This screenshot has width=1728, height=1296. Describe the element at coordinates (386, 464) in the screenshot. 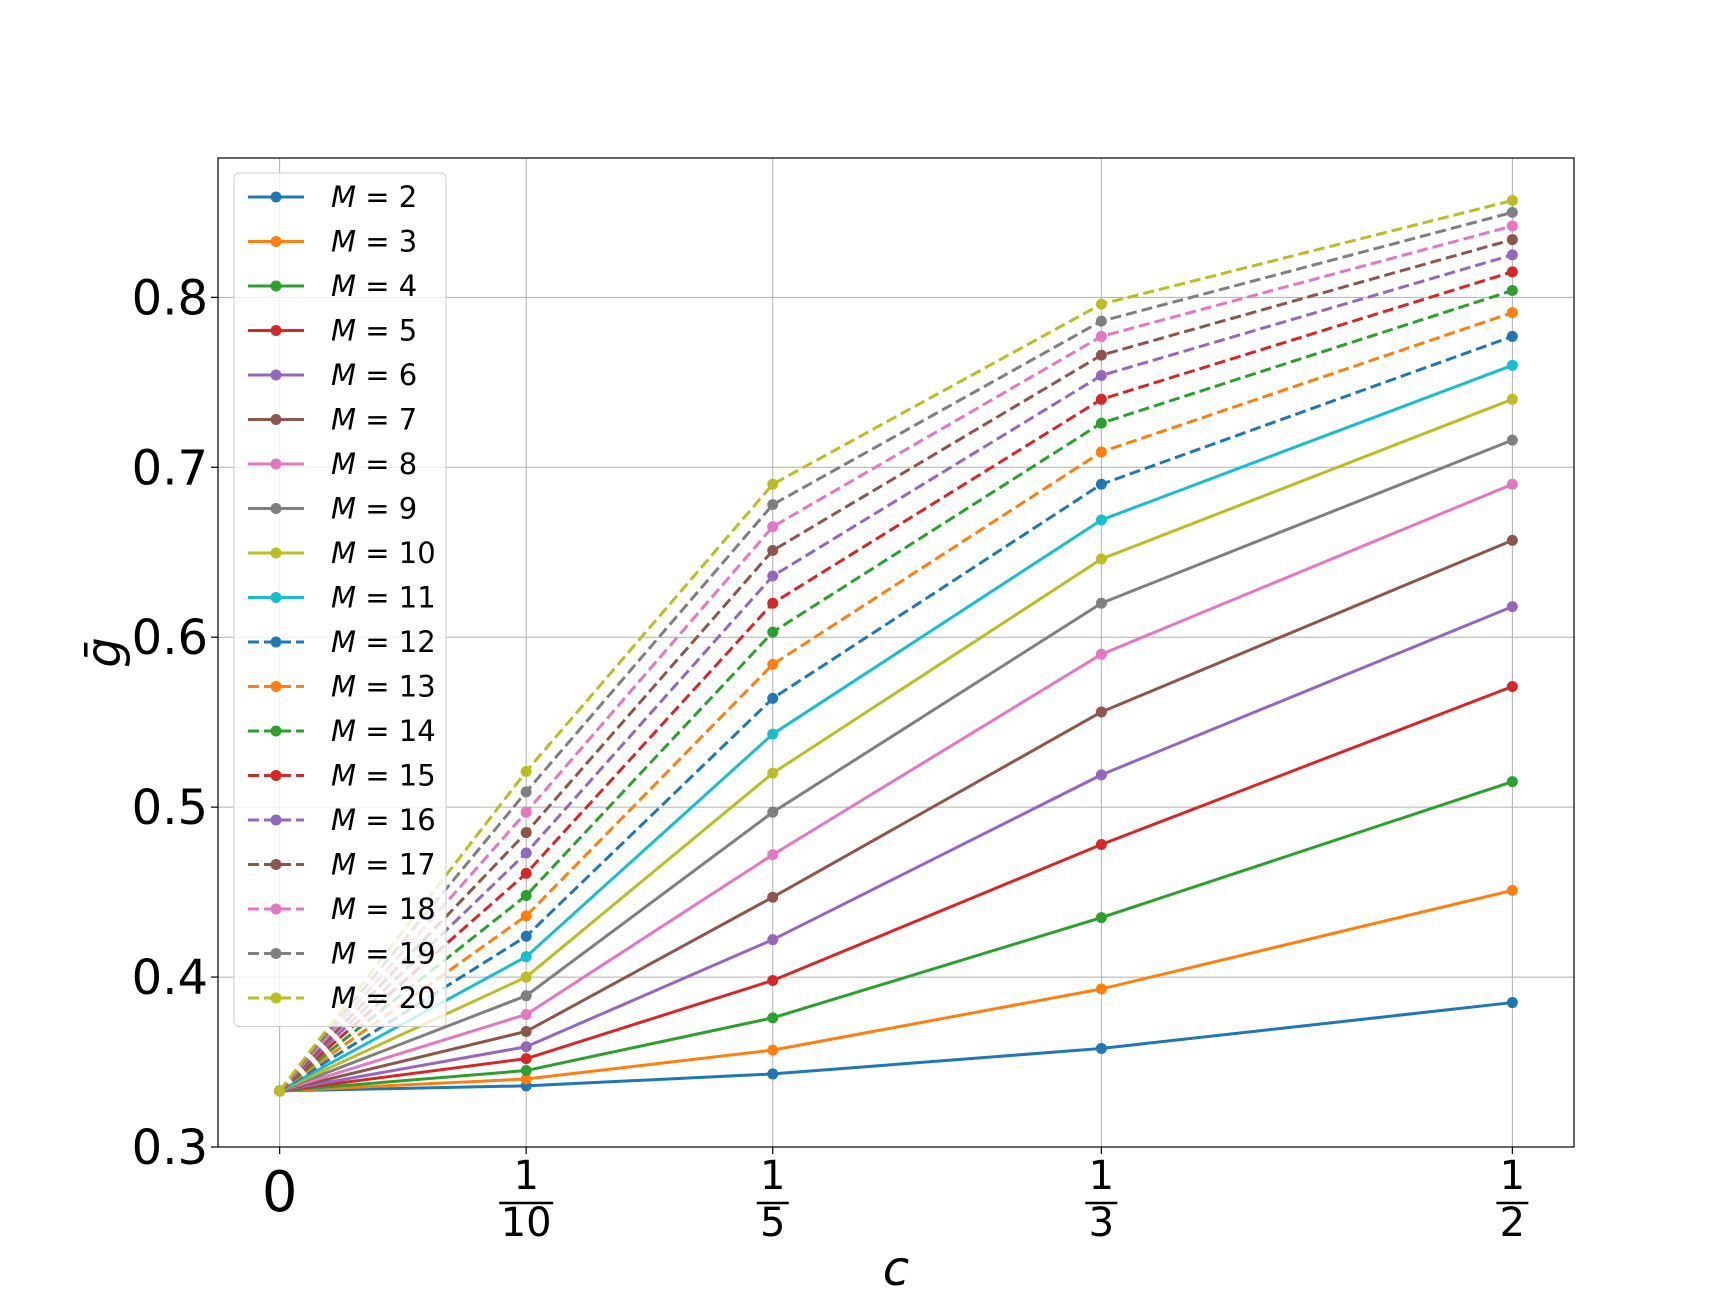

I see `legend-label-value-8: = 8` at that location.